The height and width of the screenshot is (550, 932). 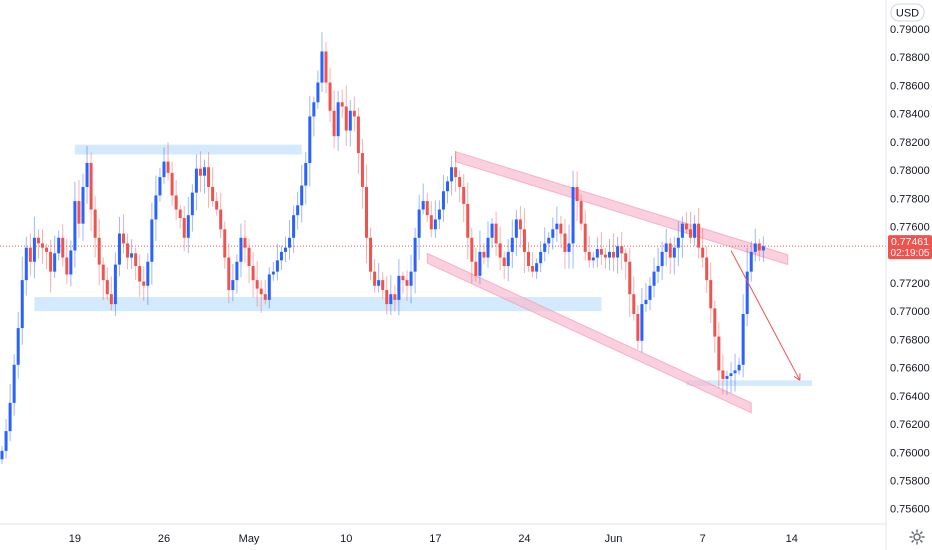 I want to click on arrow-shaft, so click(x=765, y=315).